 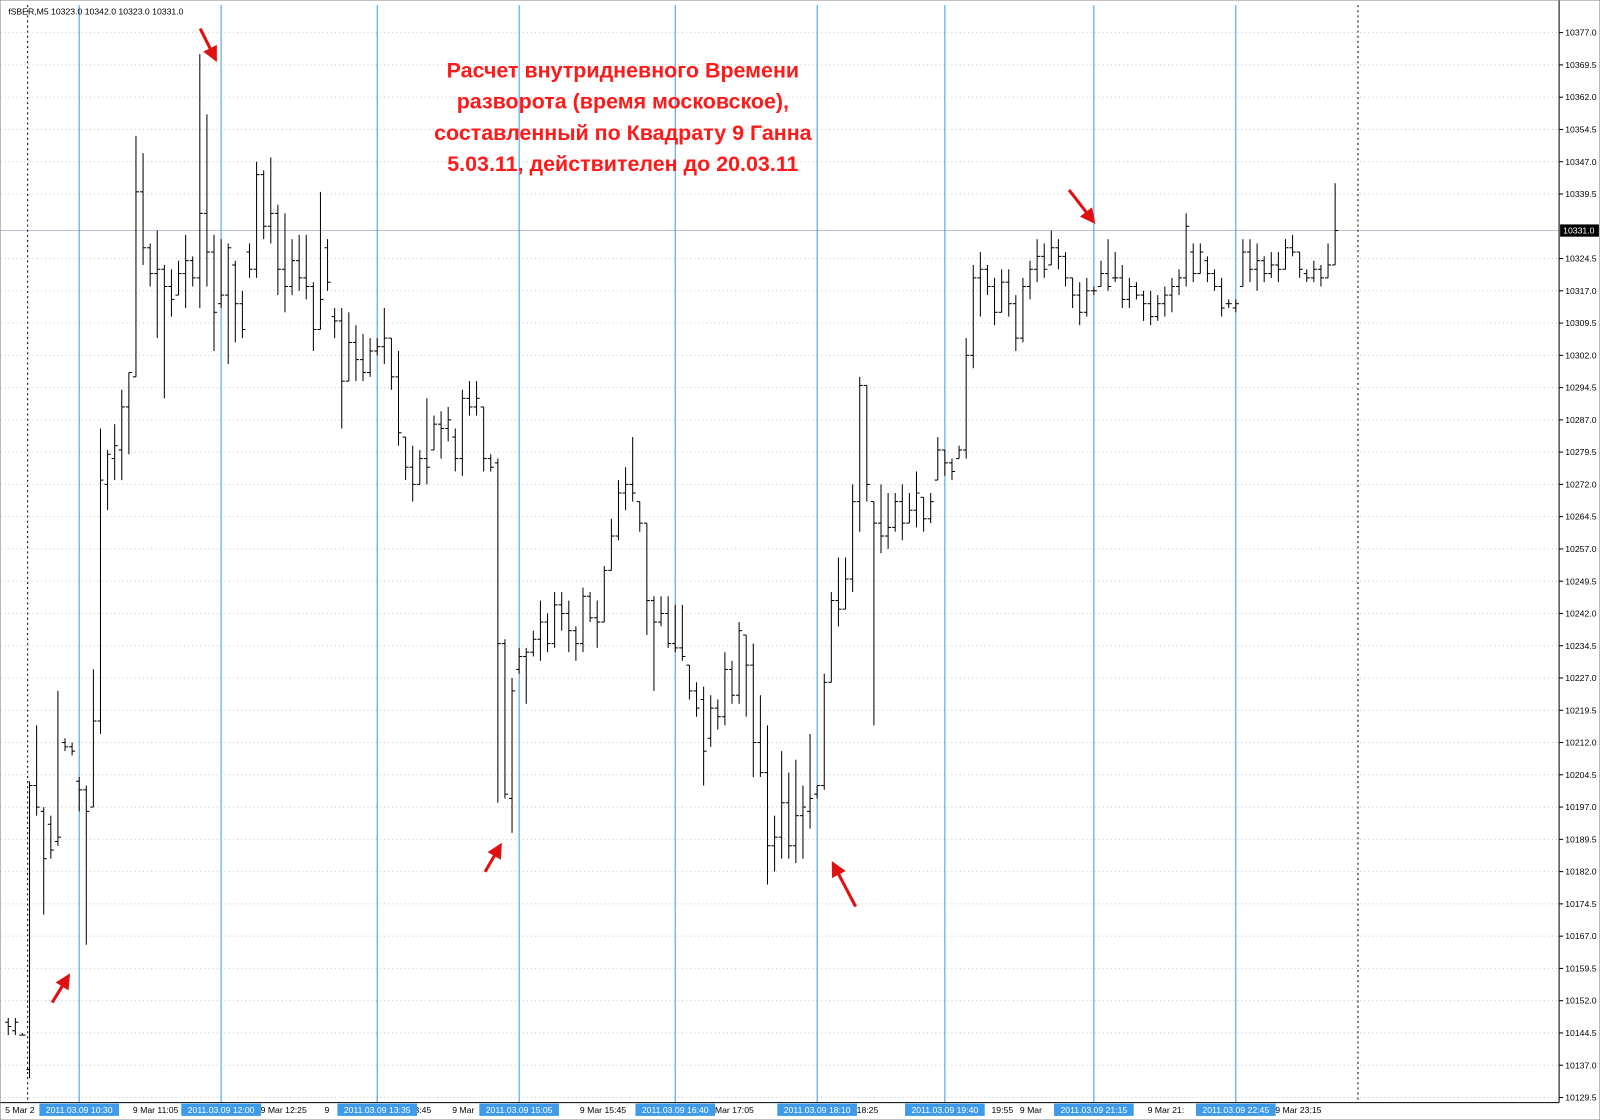 I want to click on y-tick-label: 10347.0, so click(x=1580, y=162).